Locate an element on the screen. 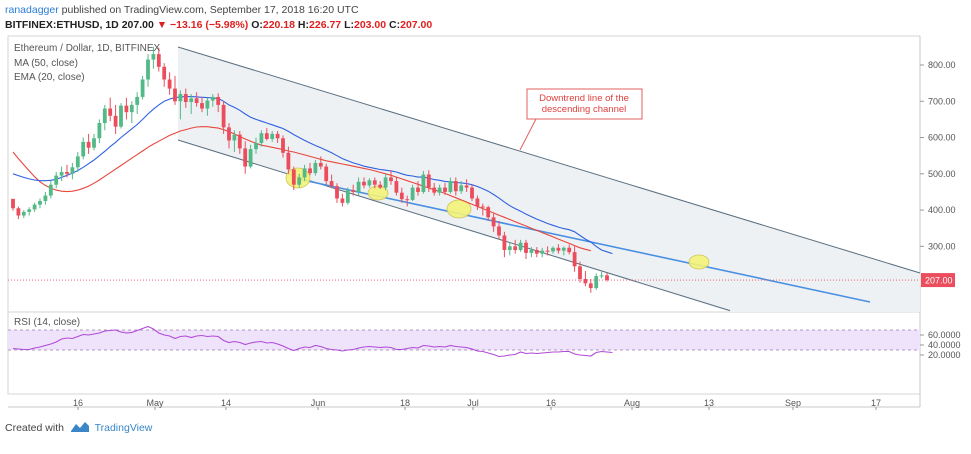 Image resolution: width=971 pixels, height=454 pixels. price-tick-label: 500.00 is located at coordinates (942, 174).